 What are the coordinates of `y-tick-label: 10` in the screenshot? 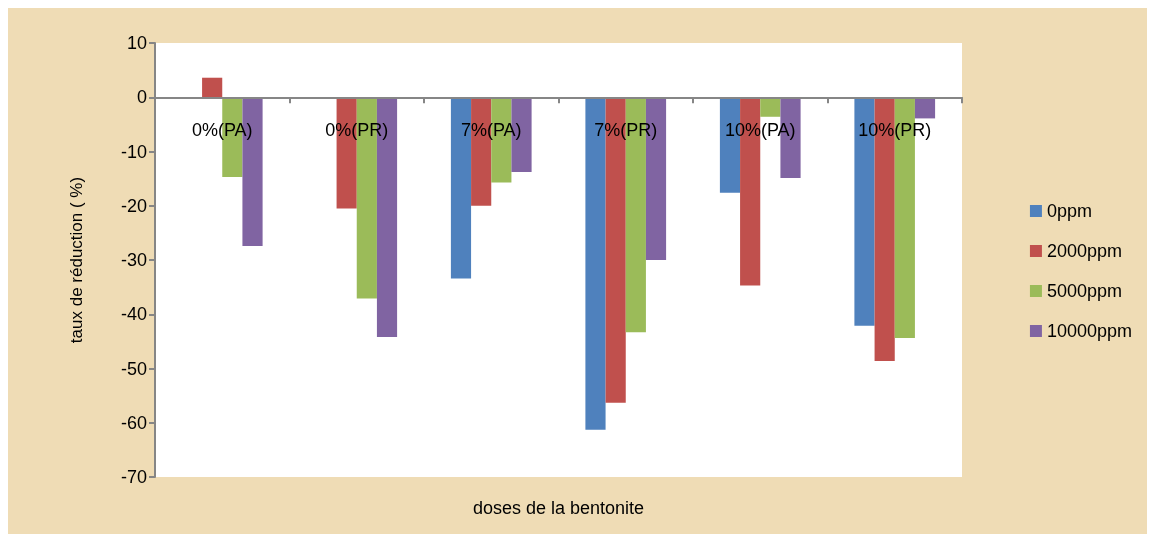 It's located at (136, 43).